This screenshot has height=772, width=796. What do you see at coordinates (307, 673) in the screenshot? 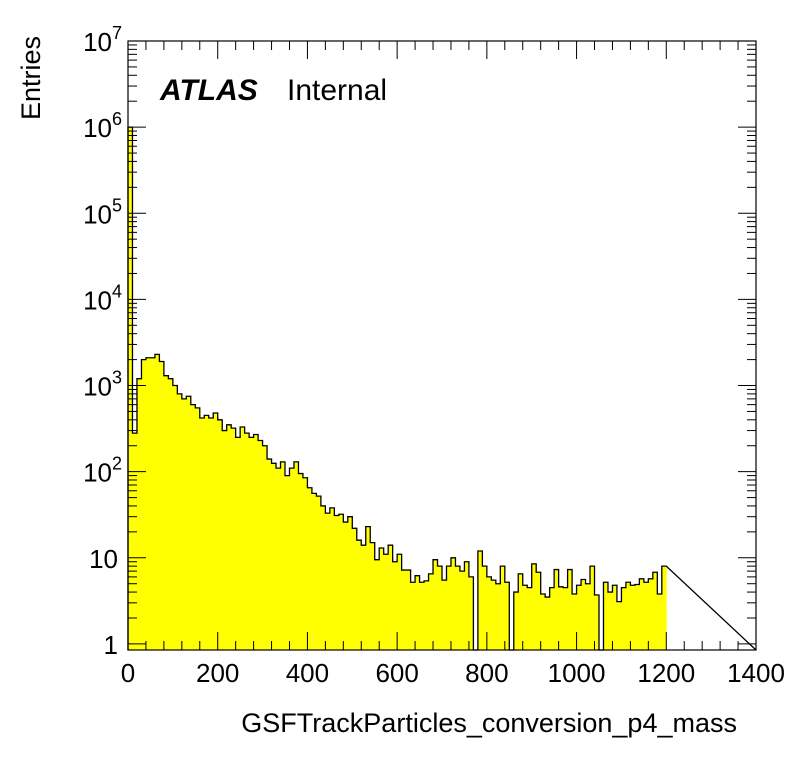
I see `x-tick-label: 400` at bounding box center [307, 673].